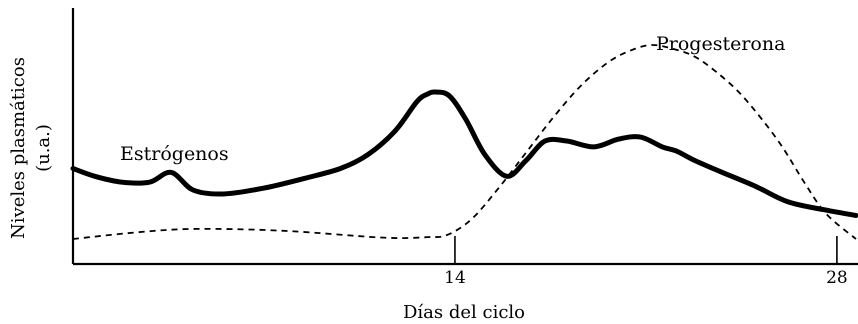  I want to click on x-tick-label-14: 14, so click(455, 278).